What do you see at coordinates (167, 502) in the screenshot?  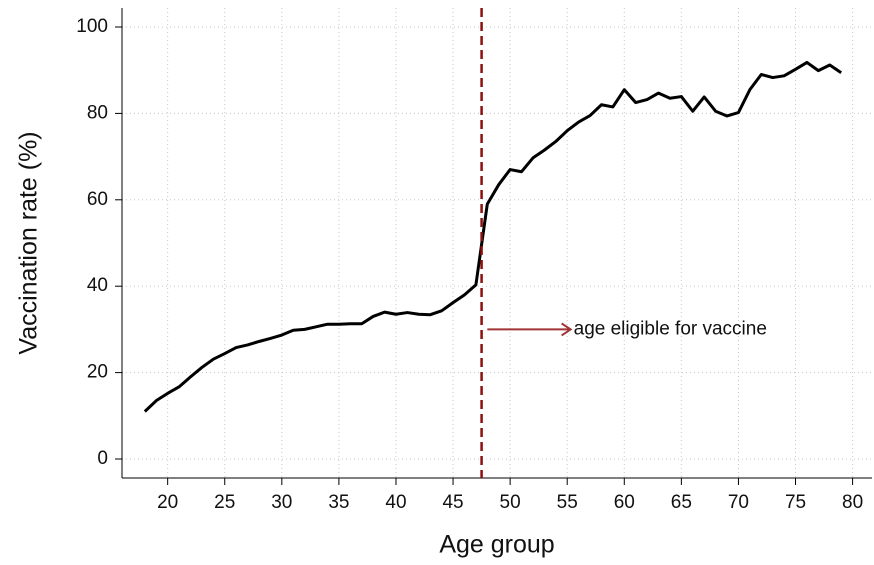 I see `x-tick-label: 20` at bounding box center [167, 502].